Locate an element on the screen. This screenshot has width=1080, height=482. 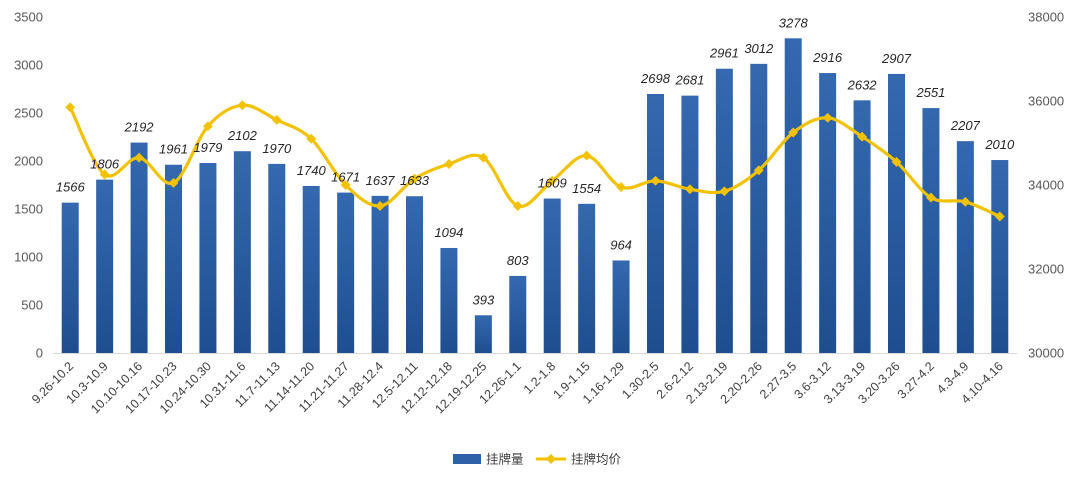
legend-line-marker is located at coordinates (551, 459).